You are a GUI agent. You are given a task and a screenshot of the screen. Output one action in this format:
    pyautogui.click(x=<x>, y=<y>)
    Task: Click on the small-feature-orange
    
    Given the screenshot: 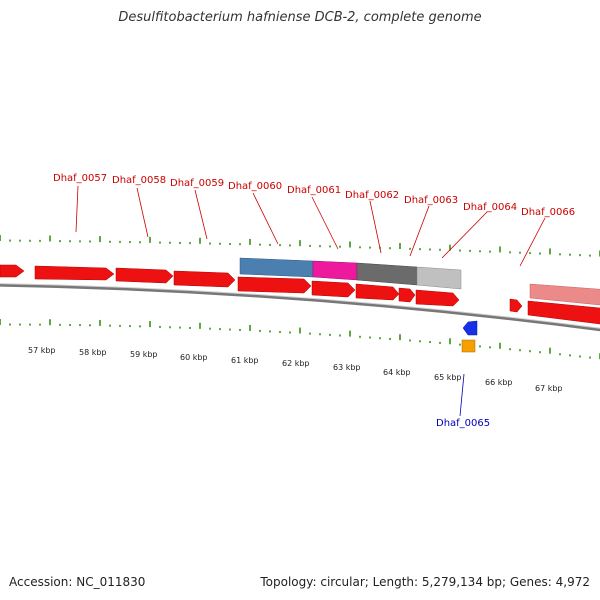 What is the action you would take?
    pyautogui.click(x=468, y=346)
    